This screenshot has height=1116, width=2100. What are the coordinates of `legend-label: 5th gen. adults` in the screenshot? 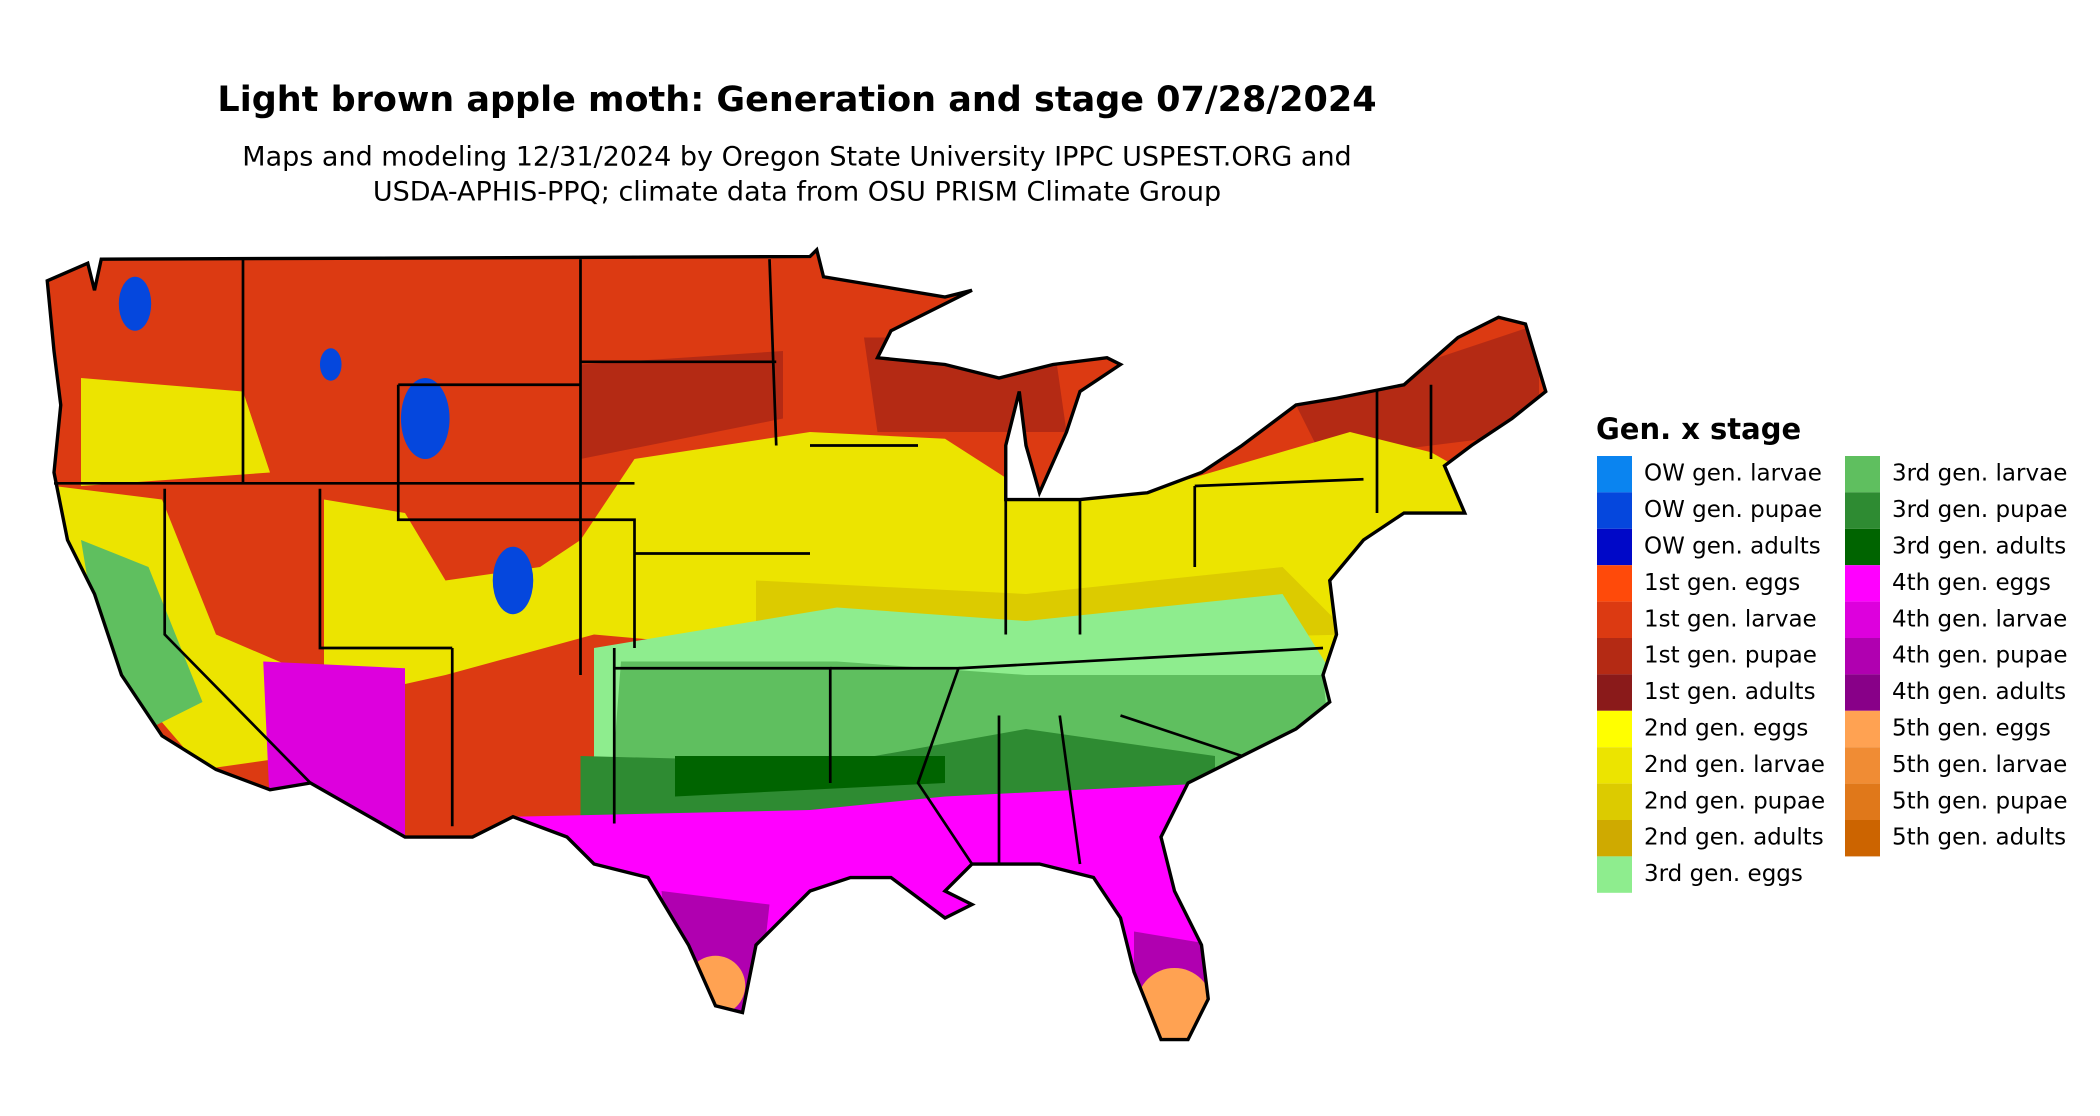 It's located at (1979, 838).